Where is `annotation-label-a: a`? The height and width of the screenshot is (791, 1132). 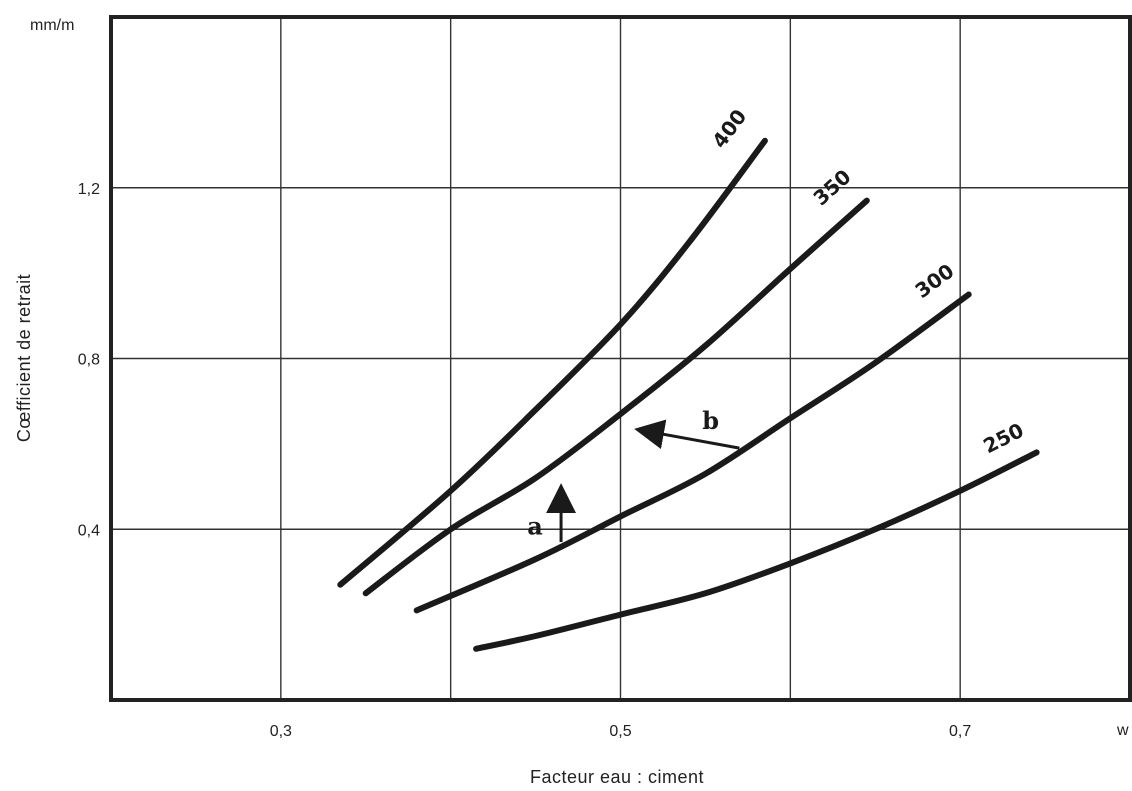
annotation-label-a: a is located at coordinates (535, 526).